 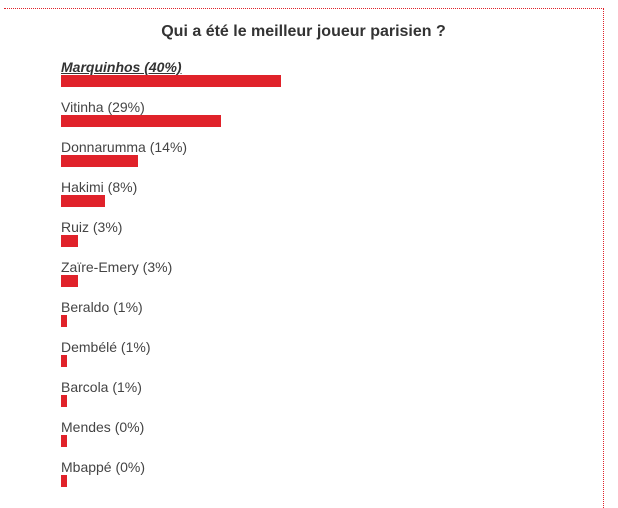 I want to click on poll-option: Barcola (1%), so click(x=321, y=399).